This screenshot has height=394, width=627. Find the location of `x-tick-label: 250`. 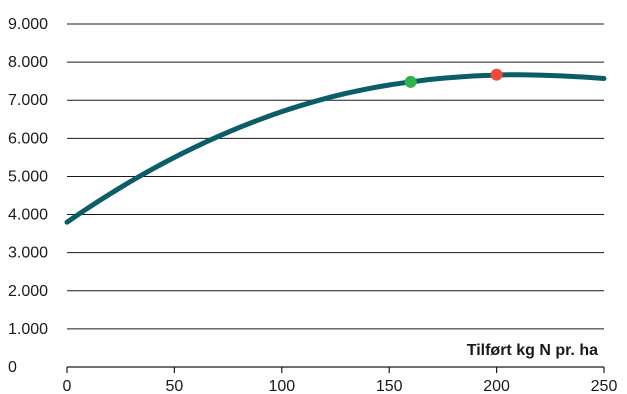

x-tick-label: 250 is located at coordinates (604, 386).